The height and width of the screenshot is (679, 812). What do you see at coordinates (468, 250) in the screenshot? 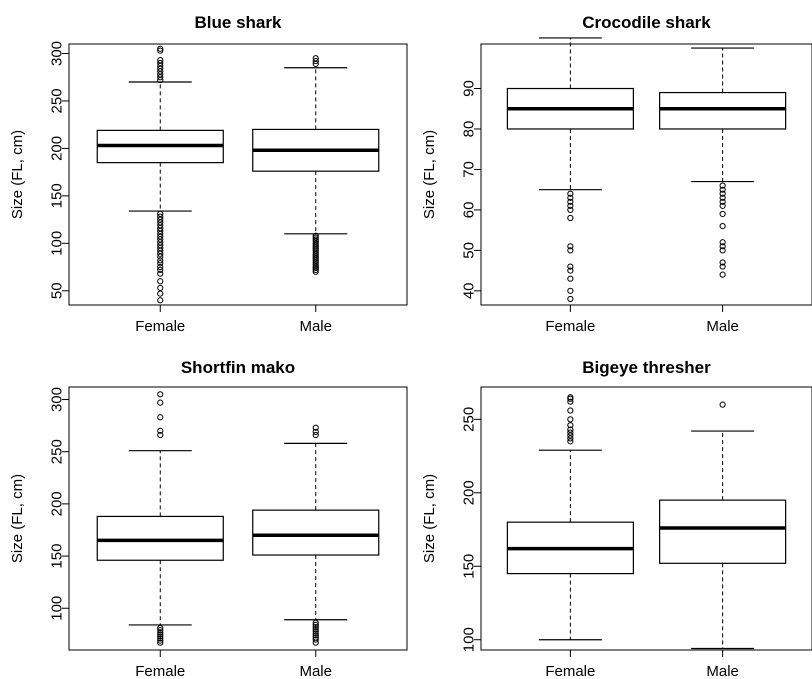
I see `y-tick-label: 50` at bounding box center [468, 250].